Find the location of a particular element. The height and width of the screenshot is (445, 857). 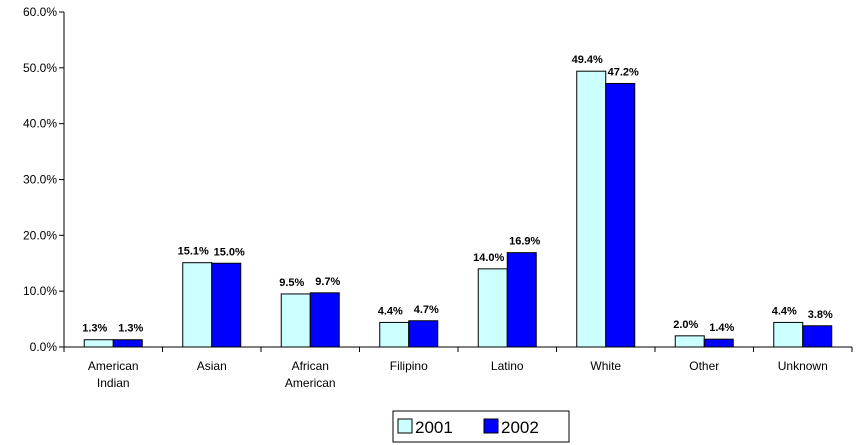

data-label-2002: 47.2% is located at coordinates (623, 72).